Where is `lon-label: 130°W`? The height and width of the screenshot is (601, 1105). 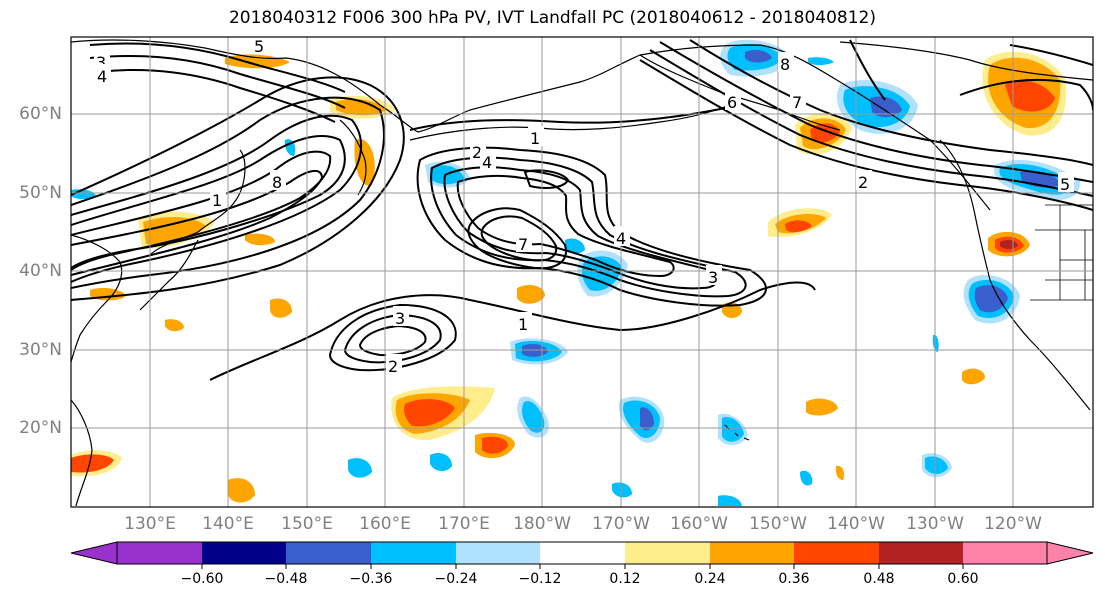 lon-label: 130°W is located at coordinates (935, 524).